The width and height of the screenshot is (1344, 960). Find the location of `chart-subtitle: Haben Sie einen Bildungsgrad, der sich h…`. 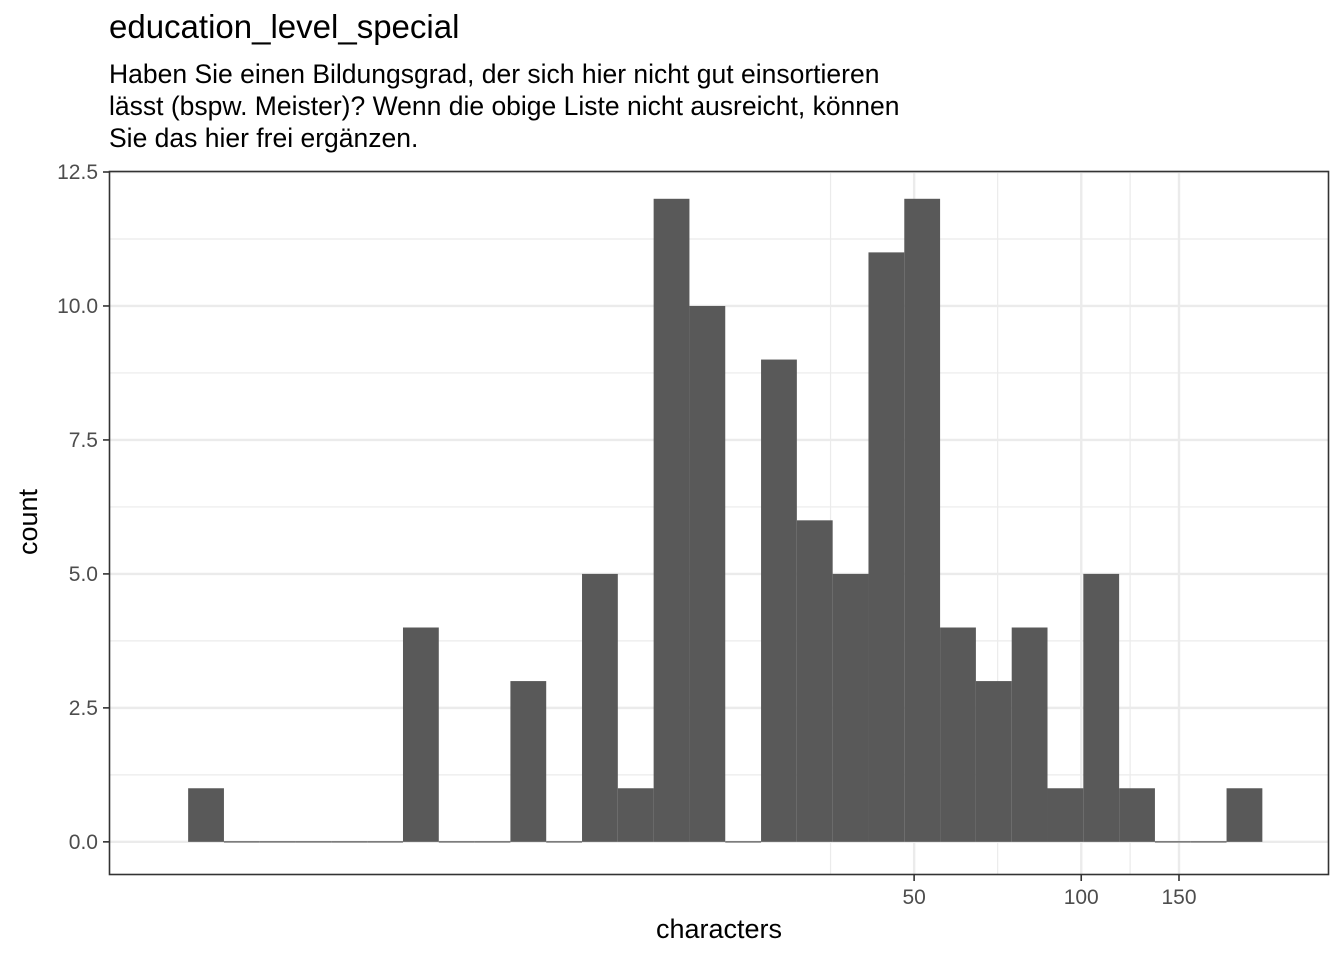

chart-subtitle: Haben Sie einen Bildungsgrad, der sich h… is located at coordinates (504, 106).